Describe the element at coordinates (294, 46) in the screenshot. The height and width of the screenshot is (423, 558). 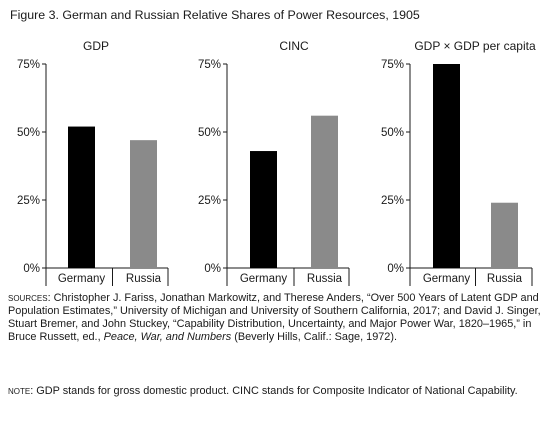
I see `panel-title: CINC` at that location.